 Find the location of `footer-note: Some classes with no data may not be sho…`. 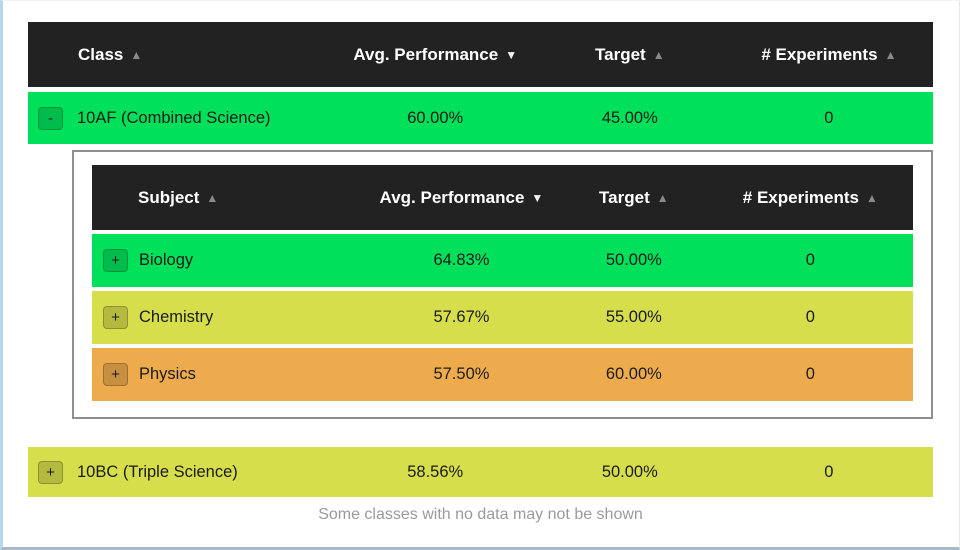

footer-note: Some classes with no data may not be sho… is located at coordinates (480, 514).